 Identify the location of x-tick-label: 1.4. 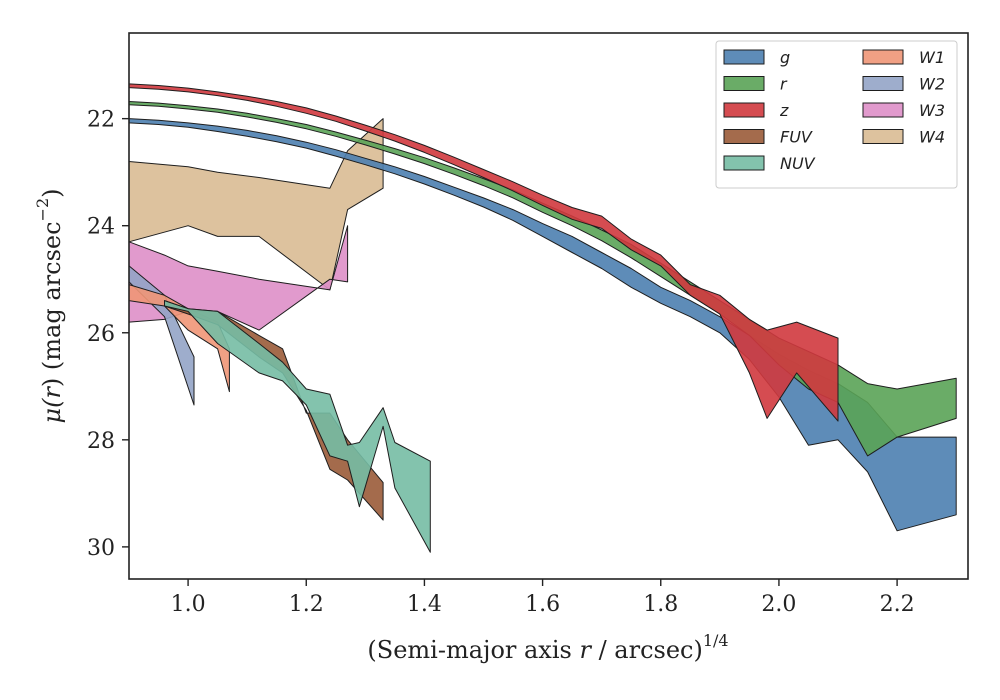
(424, 604).